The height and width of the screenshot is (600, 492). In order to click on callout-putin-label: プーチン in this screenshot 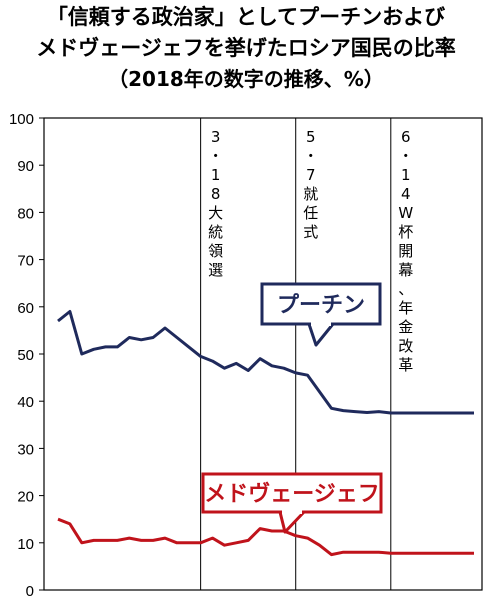, I will do `click(321, 305)`.